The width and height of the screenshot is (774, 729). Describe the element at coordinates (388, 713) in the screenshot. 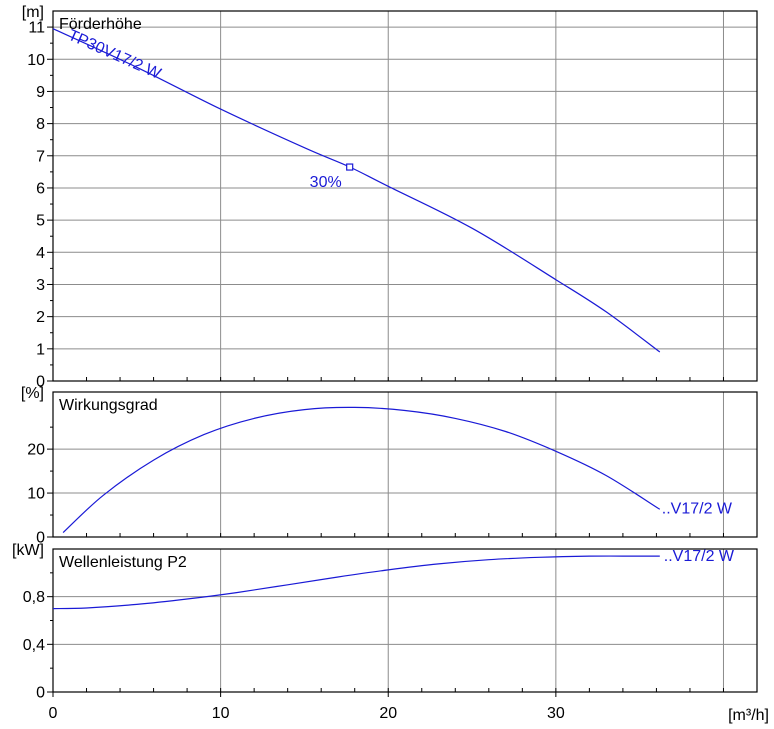

I see `x-tick-label: 20` at that location.